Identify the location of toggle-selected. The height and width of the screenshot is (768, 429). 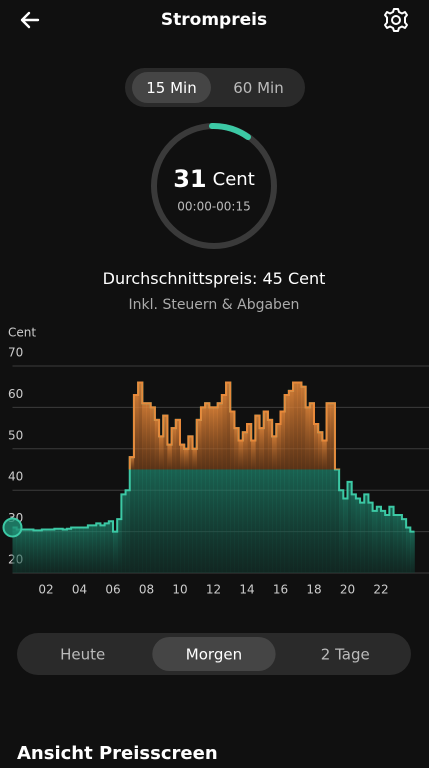
(214, 654).